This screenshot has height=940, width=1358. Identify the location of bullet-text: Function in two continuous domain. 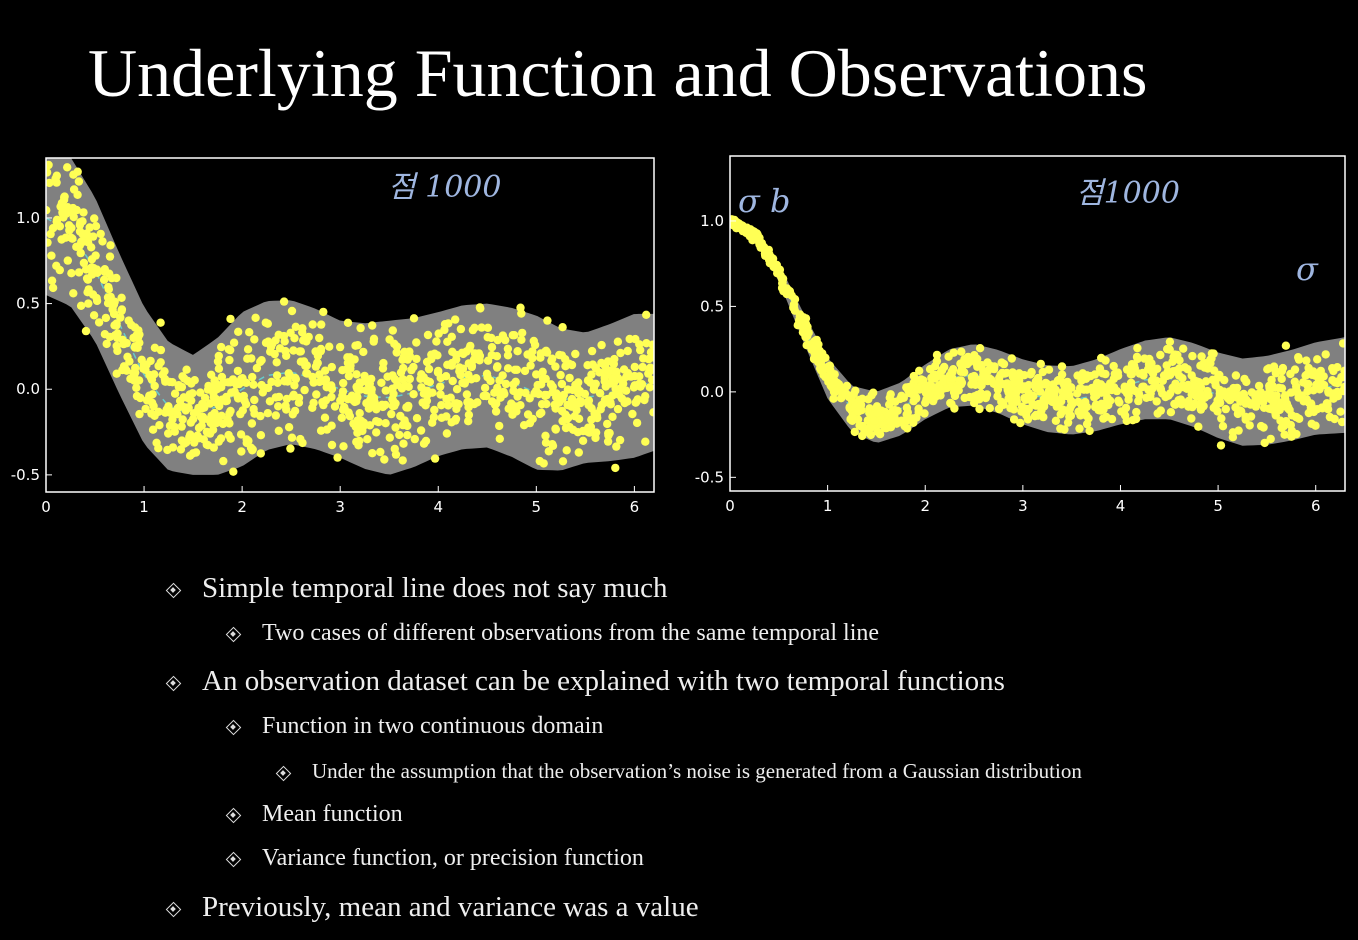
(433, 726).